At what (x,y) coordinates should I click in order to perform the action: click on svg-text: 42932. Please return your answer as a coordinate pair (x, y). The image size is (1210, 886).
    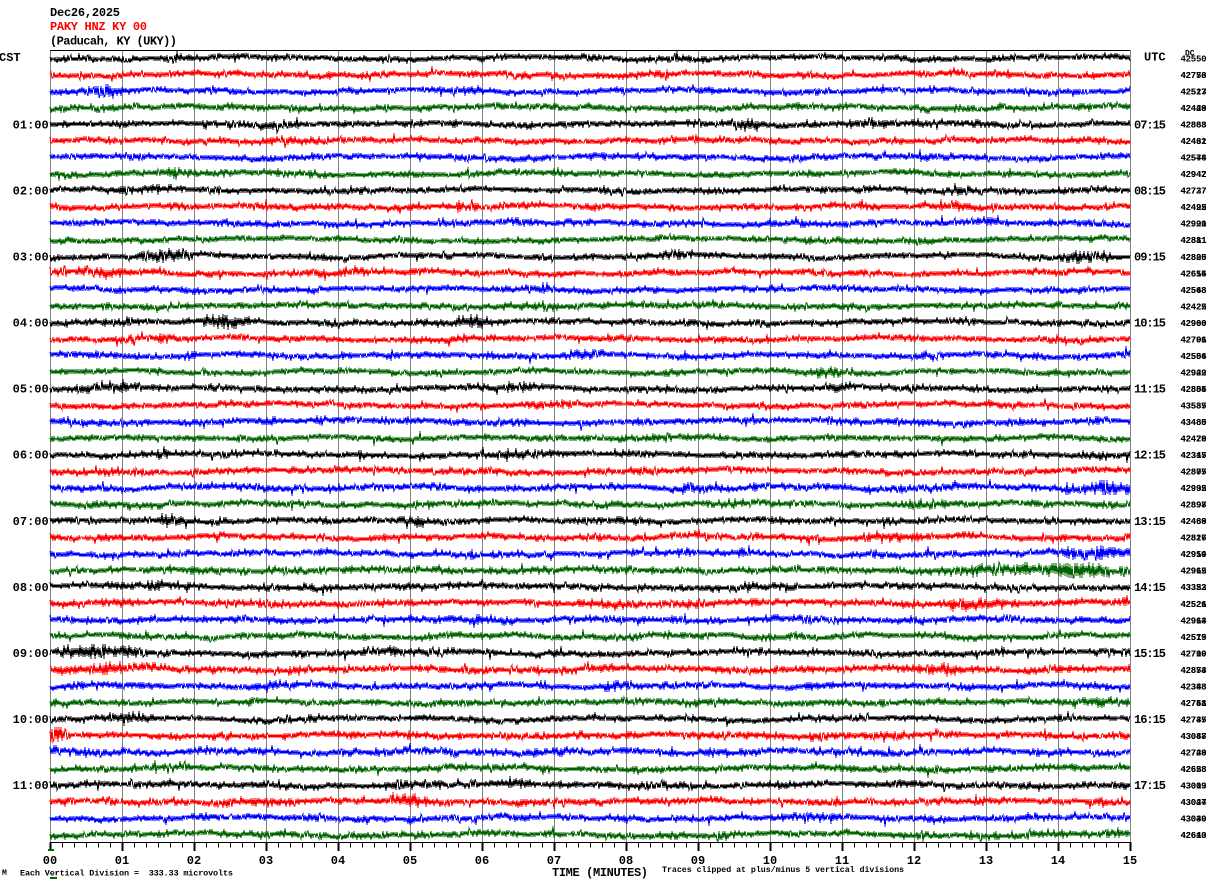
    Looking at the image, I should click on (1194, 489).